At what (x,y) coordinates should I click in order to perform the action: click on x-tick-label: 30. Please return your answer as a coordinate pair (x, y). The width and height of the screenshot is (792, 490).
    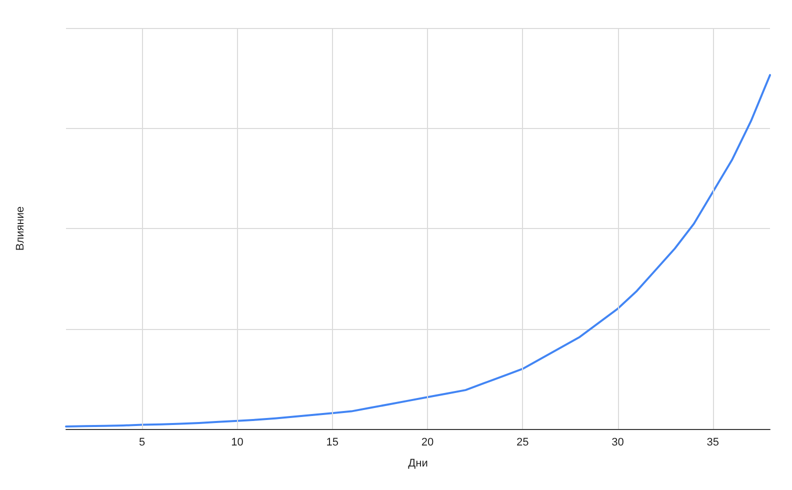
    Looking at the image, I should click on (618, 442).